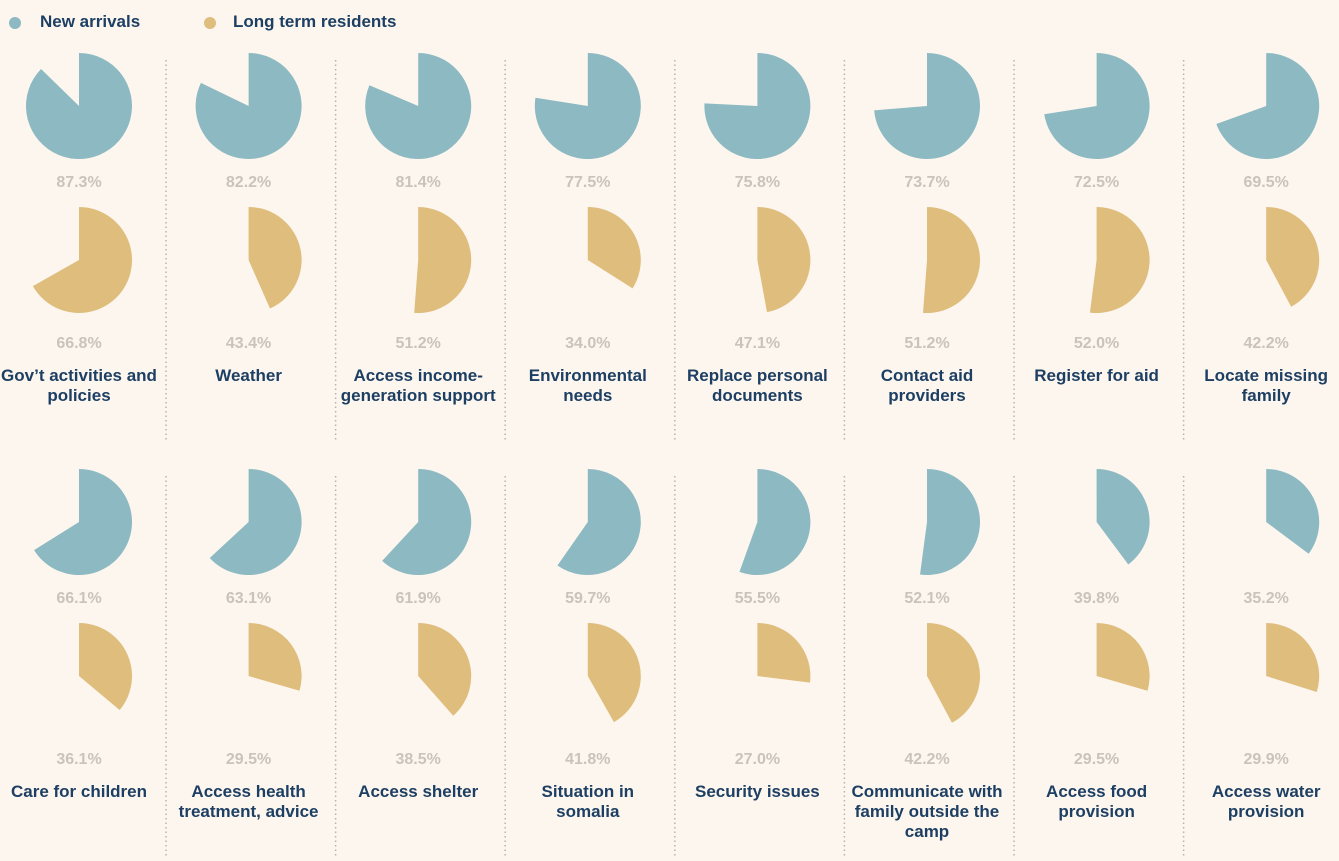 Image resolution: width=1339 pixels, height=861 pixels. What do you see at coordinates (927, 182) in the screenshot?
I see `value-label: 73.7%` at bounding box center [927, 182].